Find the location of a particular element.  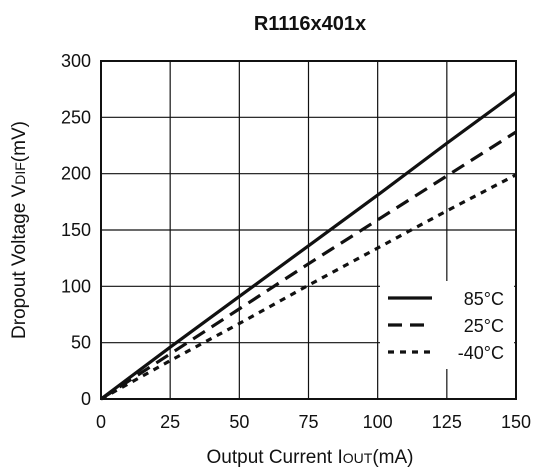

chart-title: R1116x401x is located at coordinates (310, 24).